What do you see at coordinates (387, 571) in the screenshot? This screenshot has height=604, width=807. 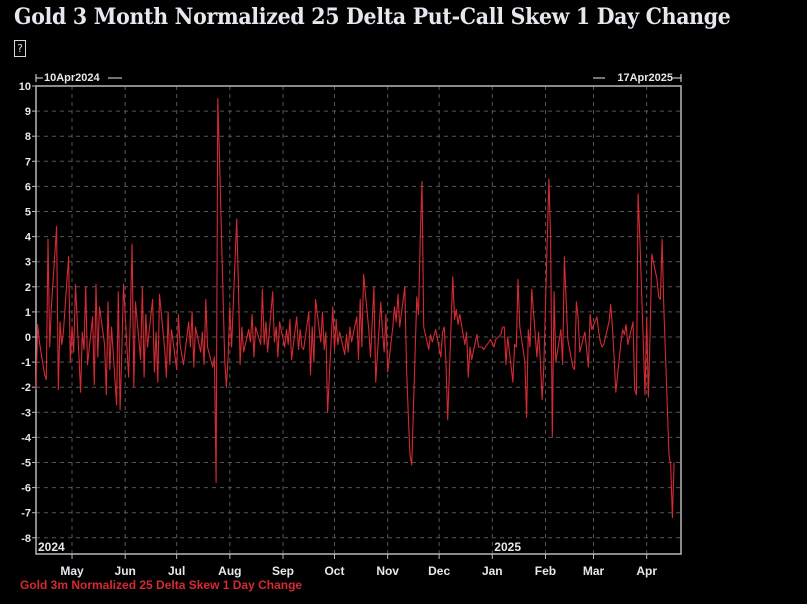 I see `x-tick-label: Nov` at bounding box center [387, 571].